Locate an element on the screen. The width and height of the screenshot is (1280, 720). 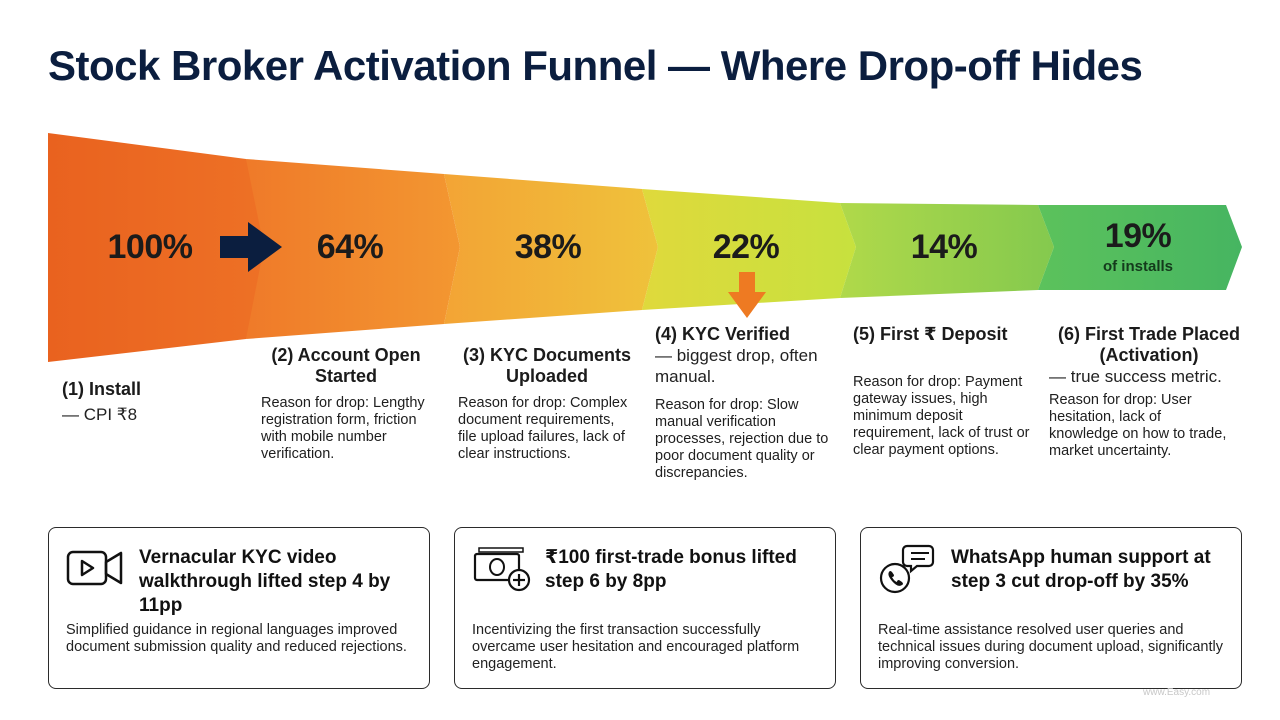
stage-6-note: — true success metric. is located at coordinates (1135, 376).